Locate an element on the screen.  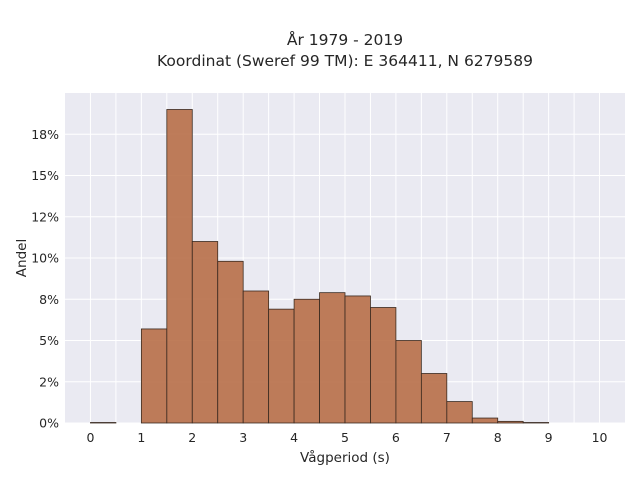
x-tick-label: 9 is located at coordinates (549, 437).